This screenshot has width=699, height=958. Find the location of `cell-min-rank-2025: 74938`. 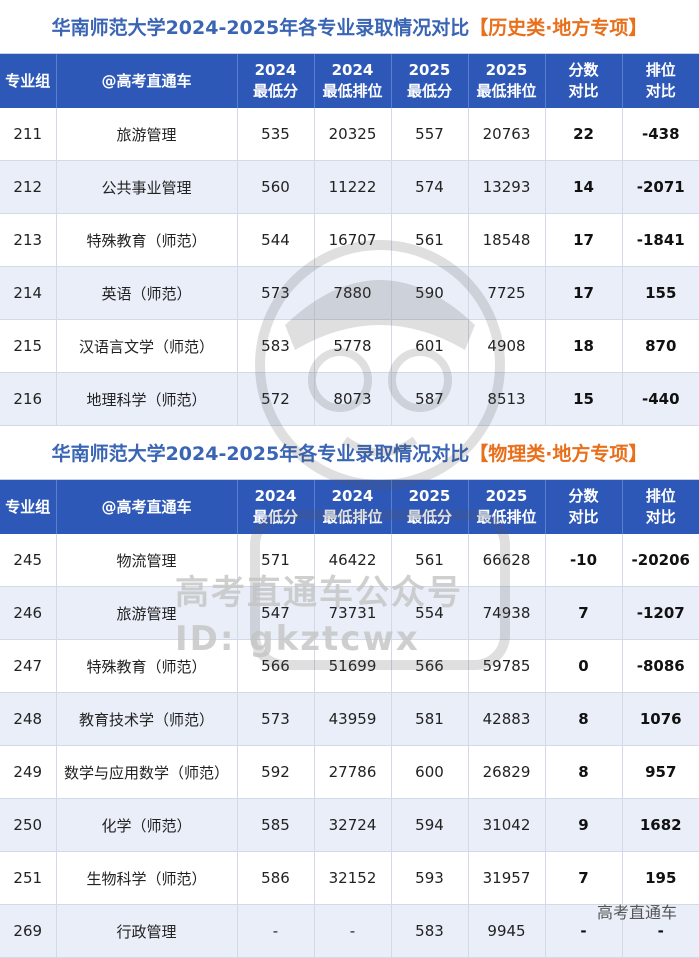

cell-min-rank-2025: 74938 is located at coordinates (507, 613).